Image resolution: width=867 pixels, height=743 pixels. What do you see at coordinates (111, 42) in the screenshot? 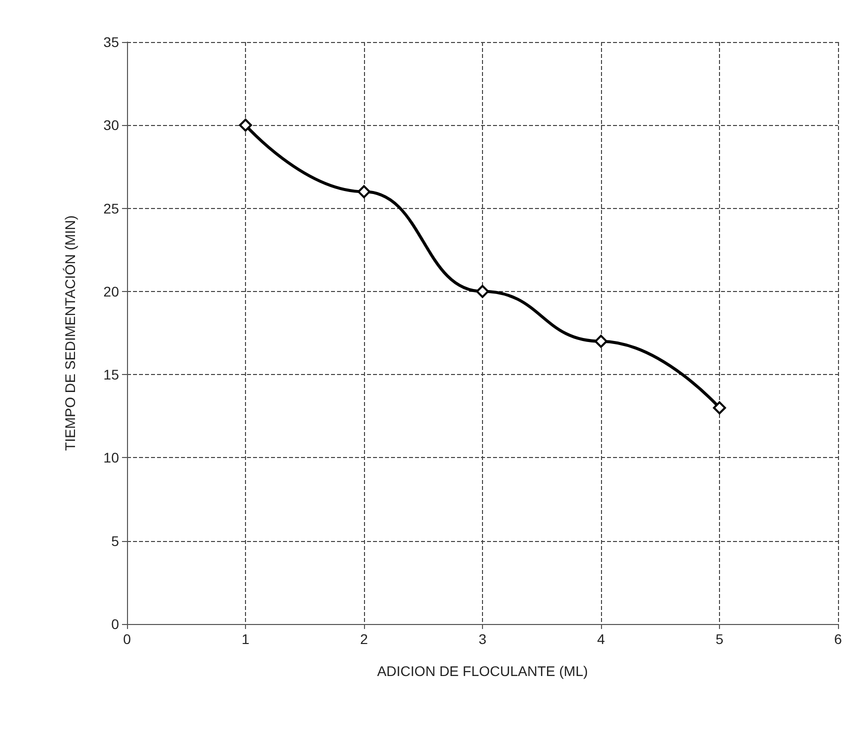
I see `y-tick-label: 35` at bounding box center [111, 42].